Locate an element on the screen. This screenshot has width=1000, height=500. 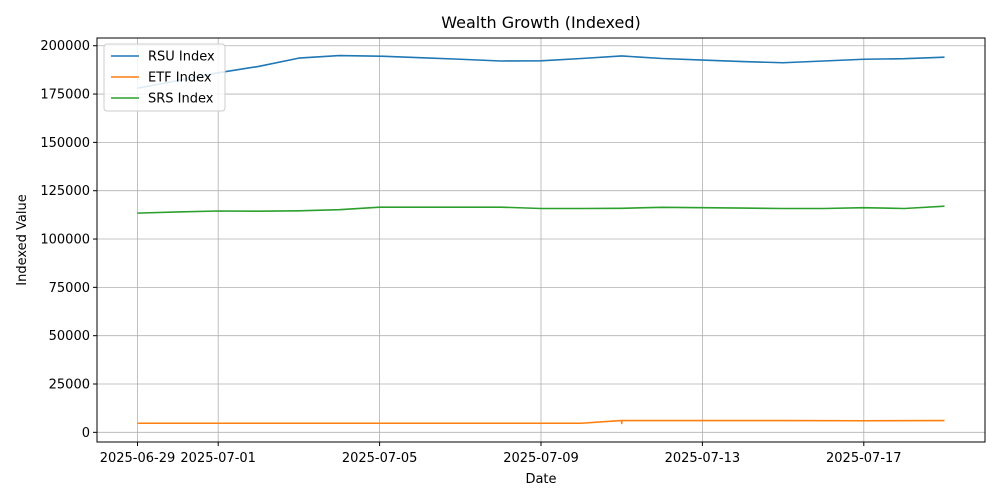
y-tick-label: 25000 is located at coordinates (69, 385).